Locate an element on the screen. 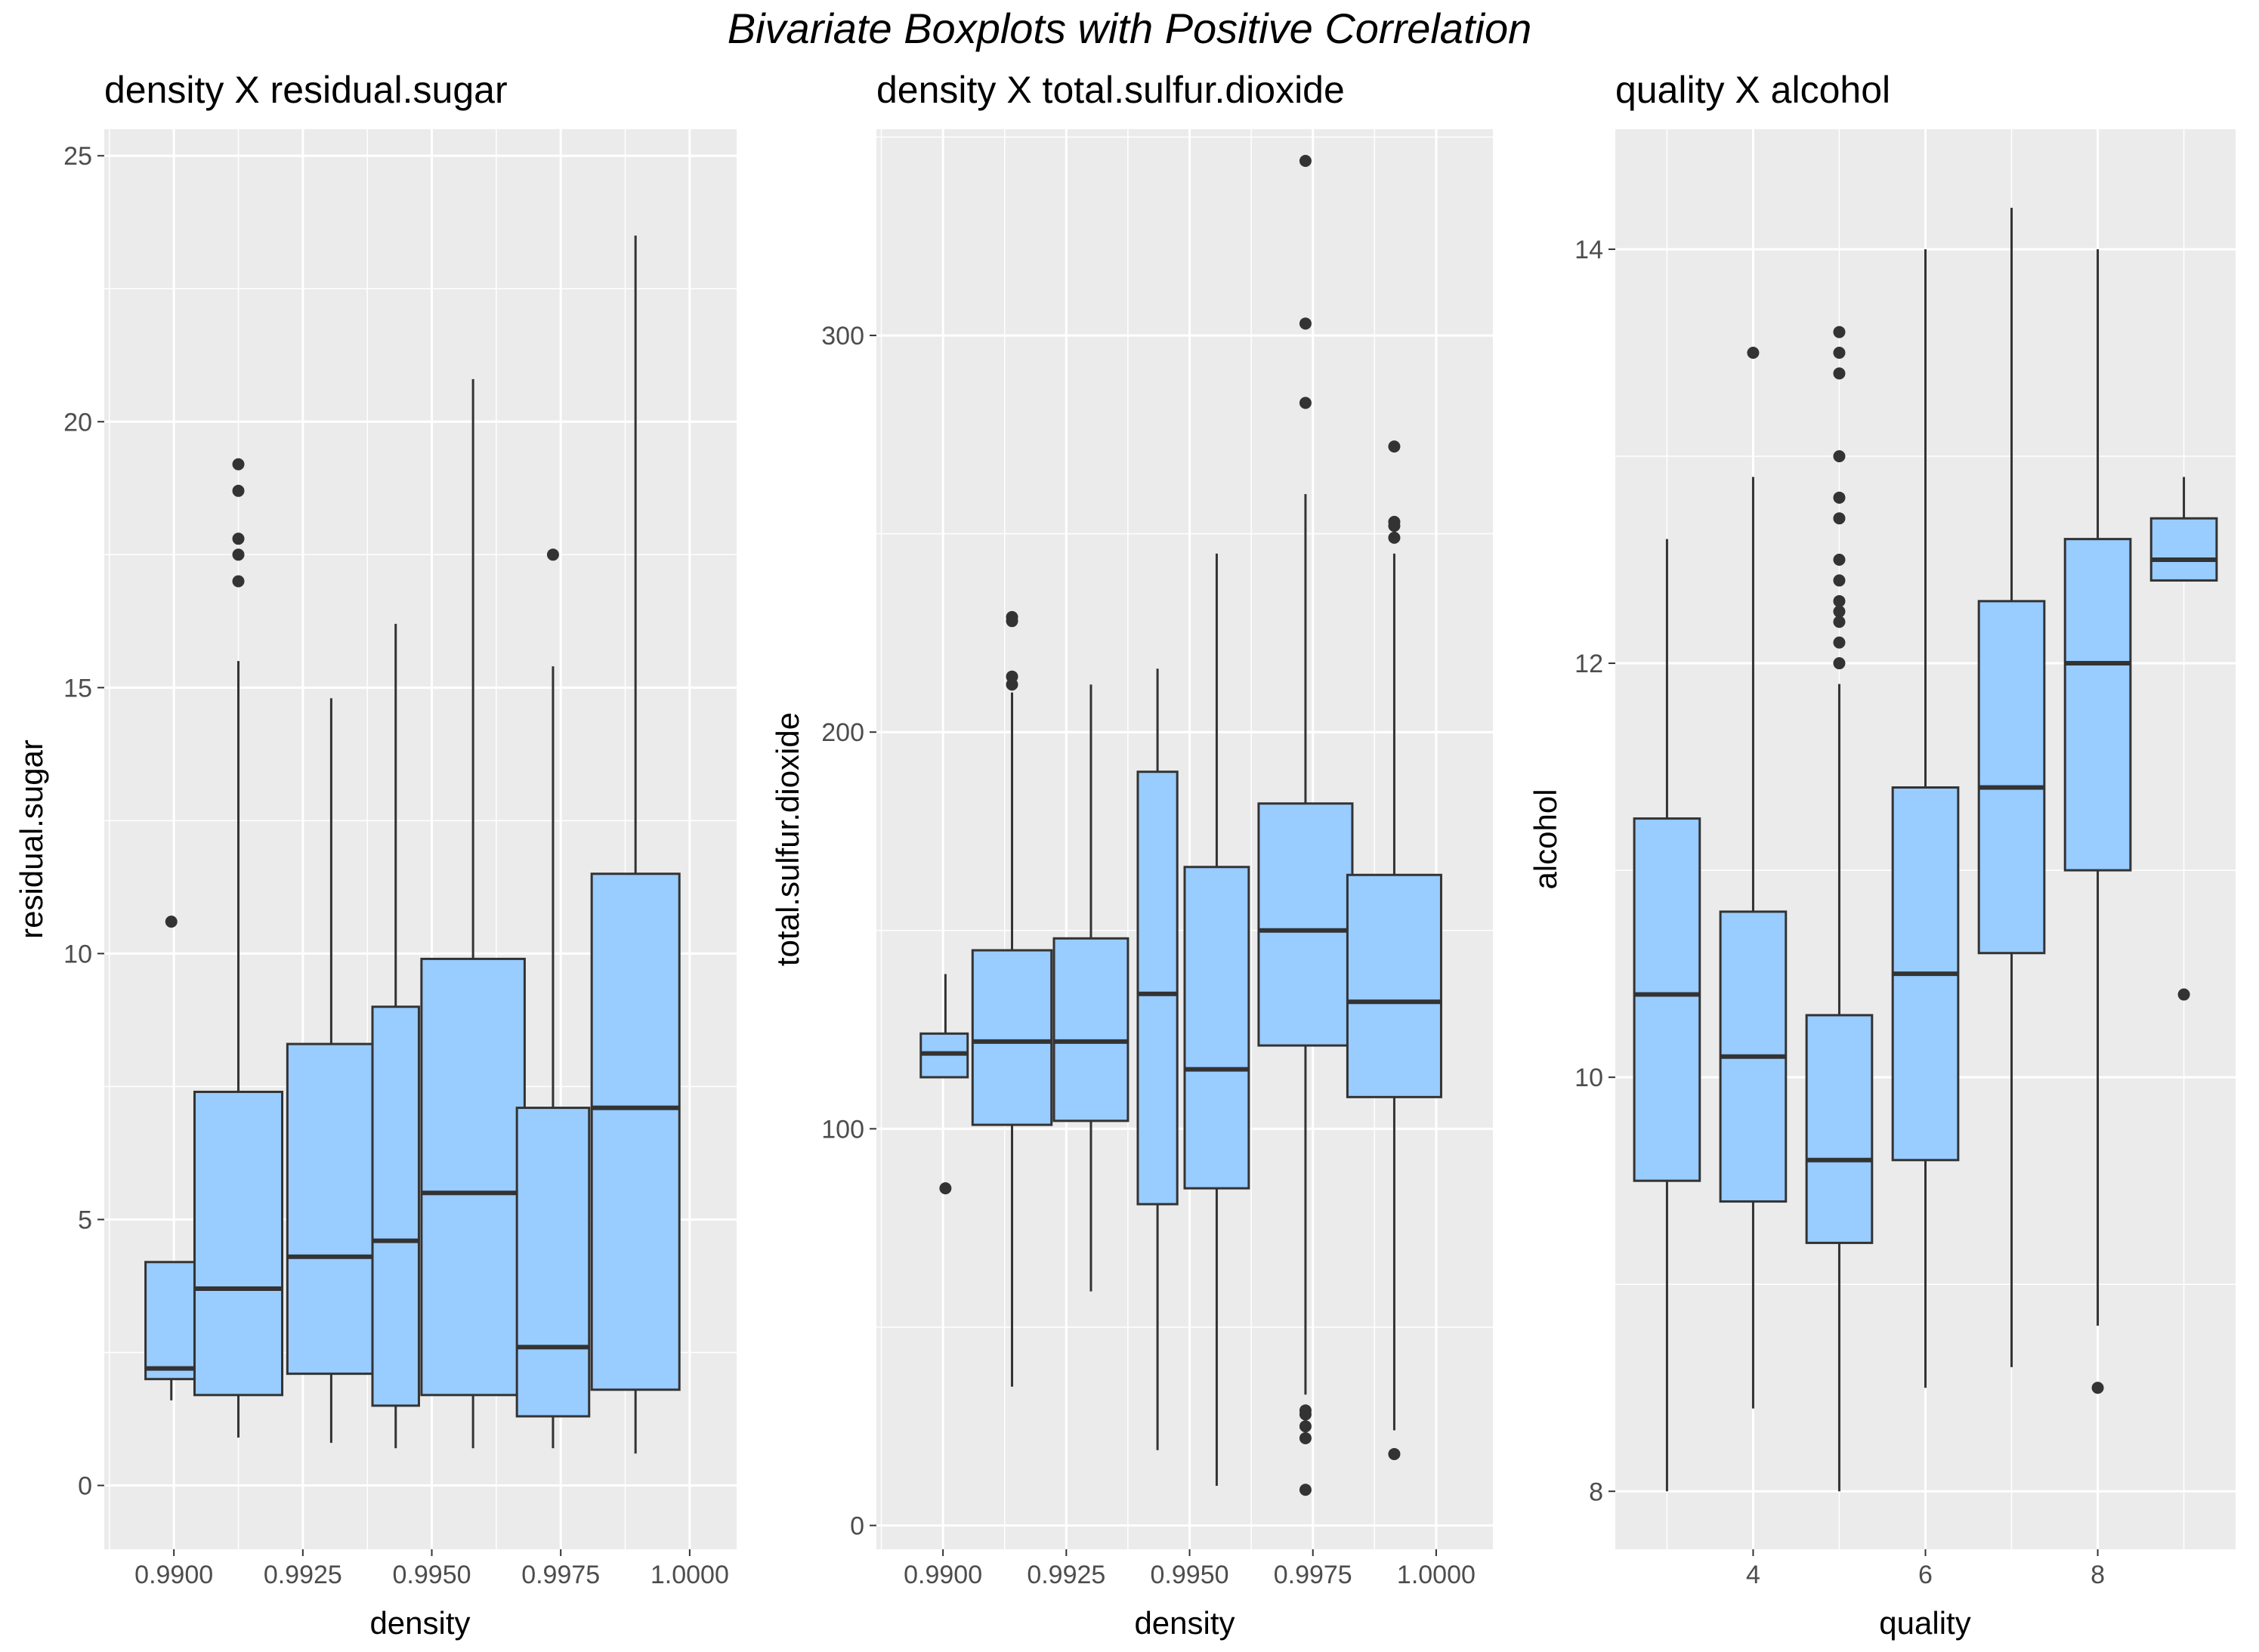 This screenshot has height=1652, width=2259. x-tick-label: 8 is located at coordinates (2098, 1575).